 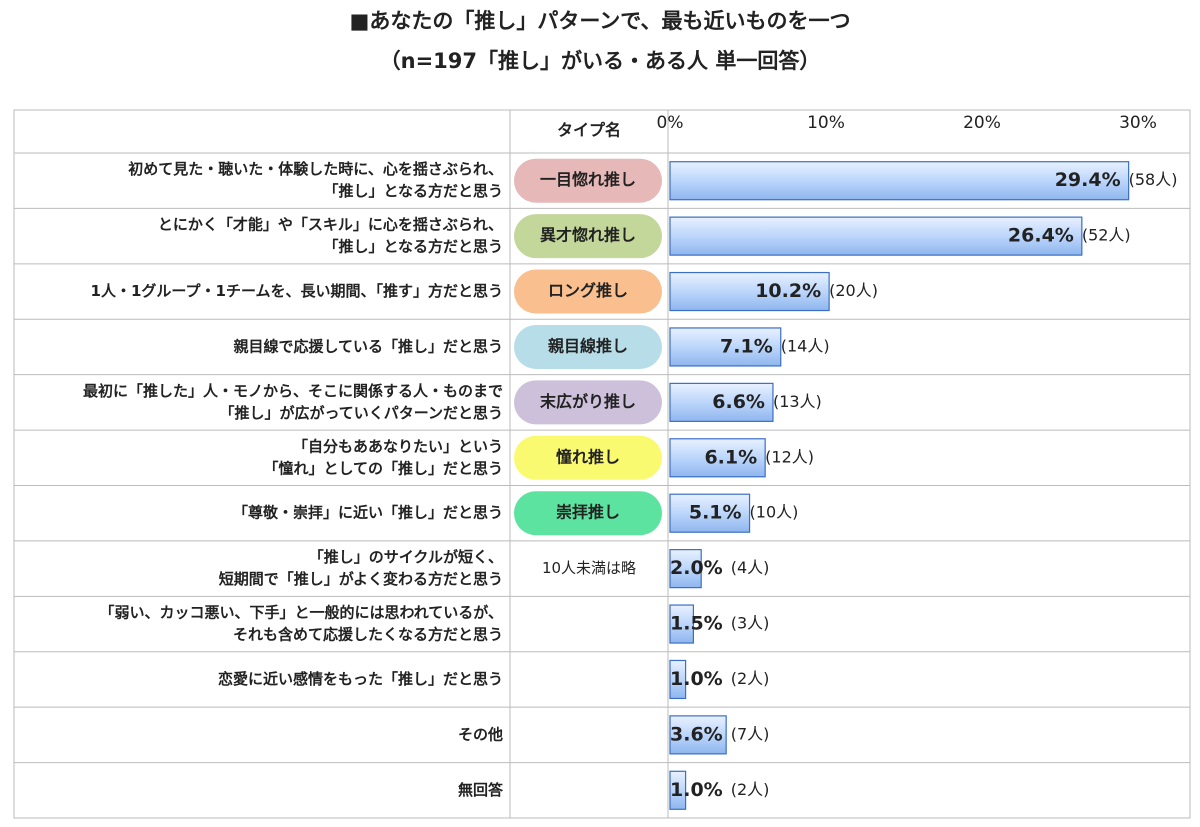 I want to click on type-name: 親目線推し, so click(x=588, y=345).